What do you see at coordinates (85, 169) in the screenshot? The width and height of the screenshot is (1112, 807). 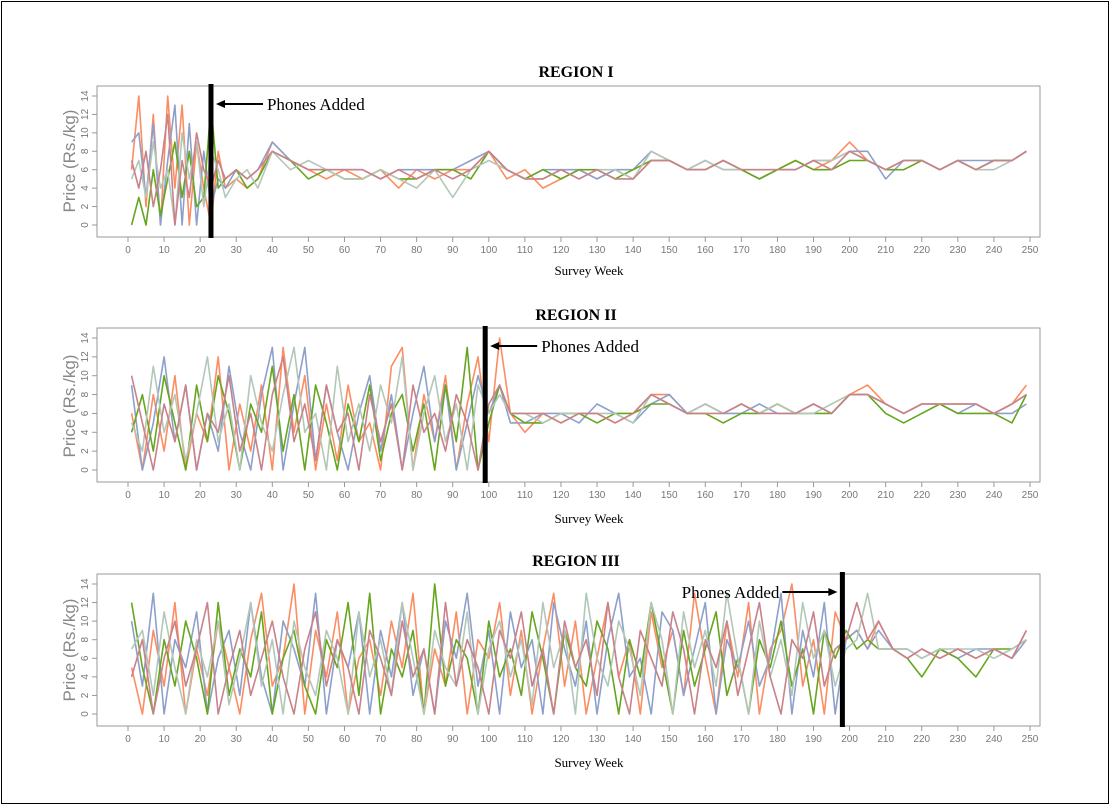 I see `y-tick-label: 6` at bounding box center [85, 169].